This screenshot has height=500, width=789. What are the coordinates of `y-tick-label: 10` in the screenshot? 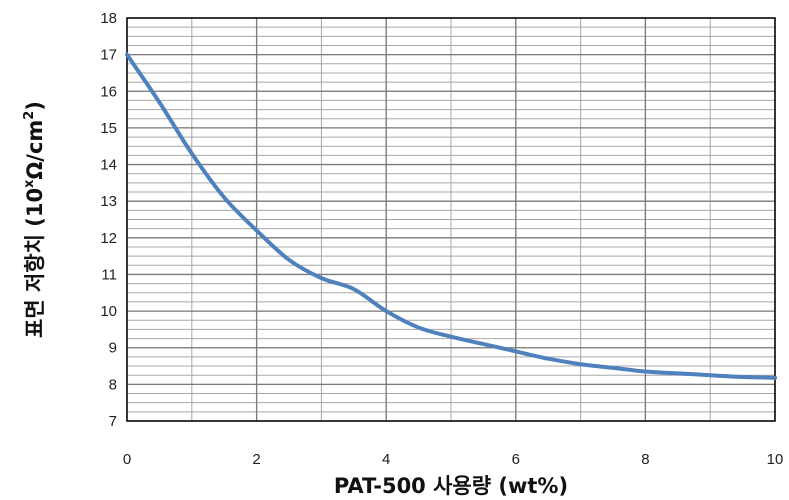 It's located at (108, 311).